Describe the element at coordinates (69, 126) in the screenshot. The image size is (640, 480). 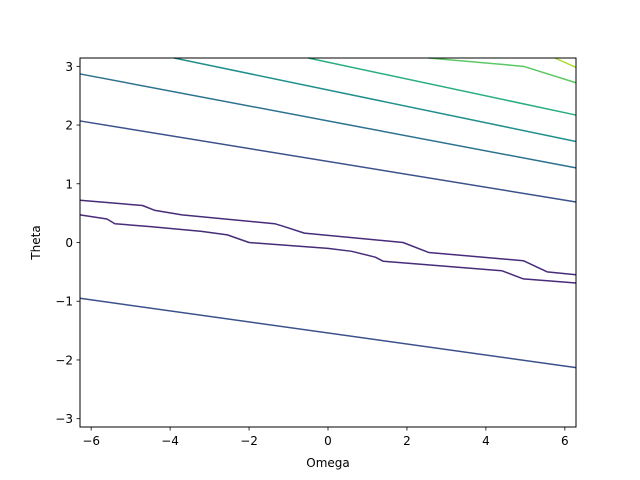
I see `y-tick-label: 2` at that location.